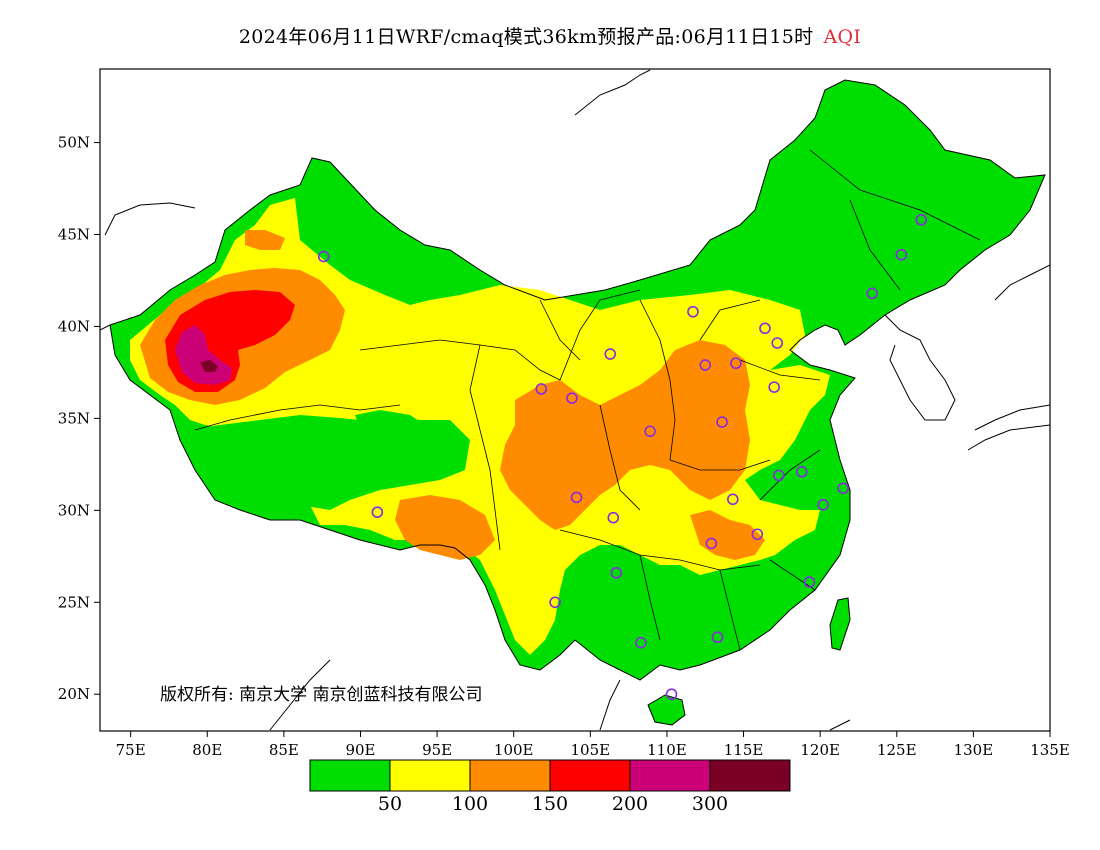 This screenshot has width=1100, height=850. I want to click on x-tick-label: 95E, so click(437, 750).